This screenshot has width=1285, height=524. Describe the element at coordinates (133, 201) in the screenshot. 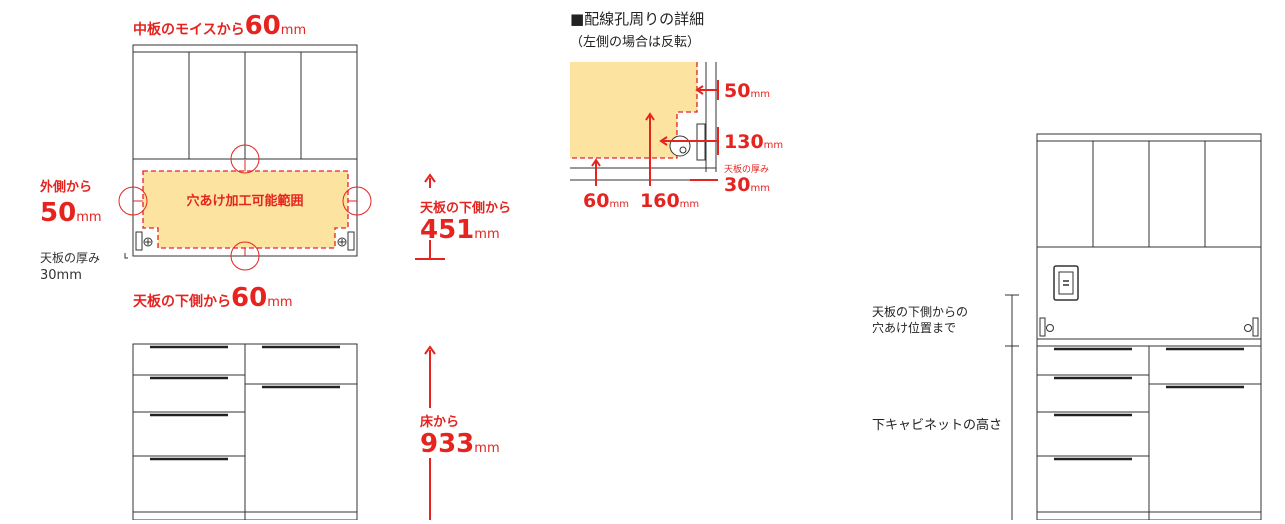

I see `left-margin-marker` at that location.